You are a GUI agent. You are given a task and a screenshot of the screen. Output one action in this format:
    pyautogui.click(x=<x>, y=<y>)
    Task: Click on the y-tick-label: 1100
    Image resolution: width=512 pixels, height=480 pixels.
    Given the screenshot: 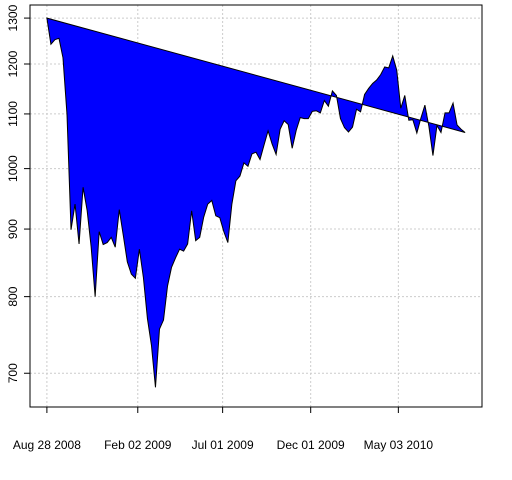 What is the action you would take?
    pyautogui.click(x=13, y=114)
    